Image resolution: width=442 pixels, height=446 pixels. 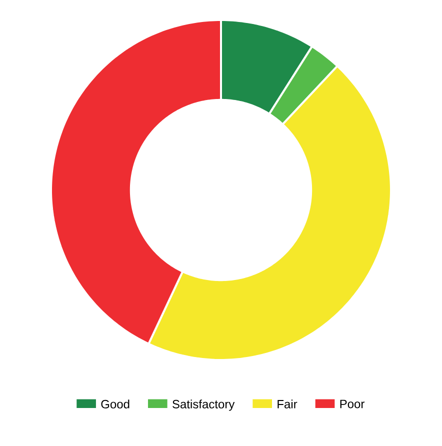 What do you see at coordinates (203, 405) in the screenshot?
I see `legend-label: Satisfactory` at bounding box center [203, 405].